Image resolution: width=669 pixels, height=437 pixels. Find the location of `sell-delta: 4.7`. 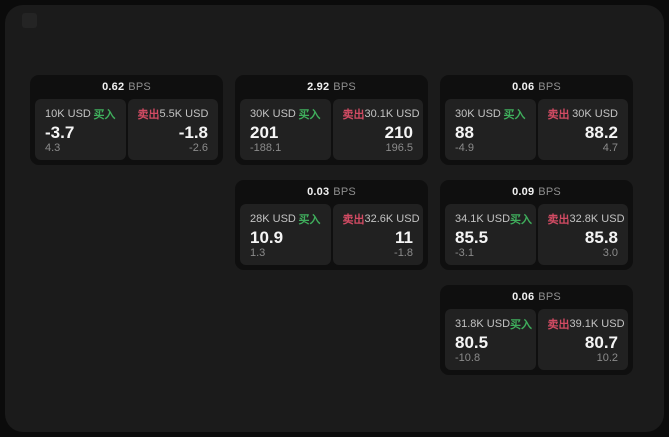

sell-delta: 4.7 is located at coordinates (610, 148).